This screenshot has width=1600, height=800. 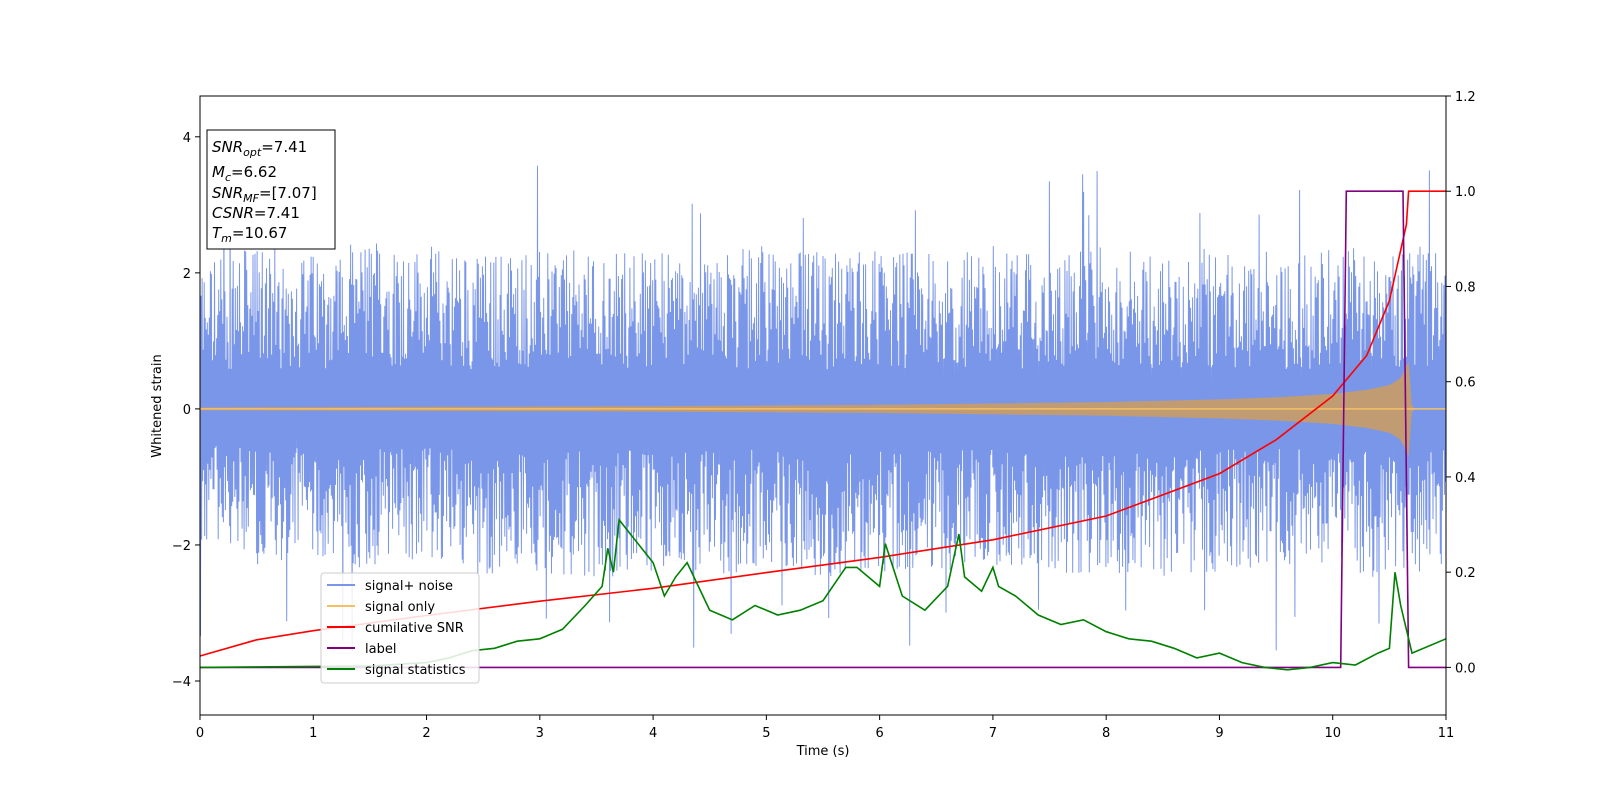 I want to click on legend-label-label: label, so click(x=380, y=649).